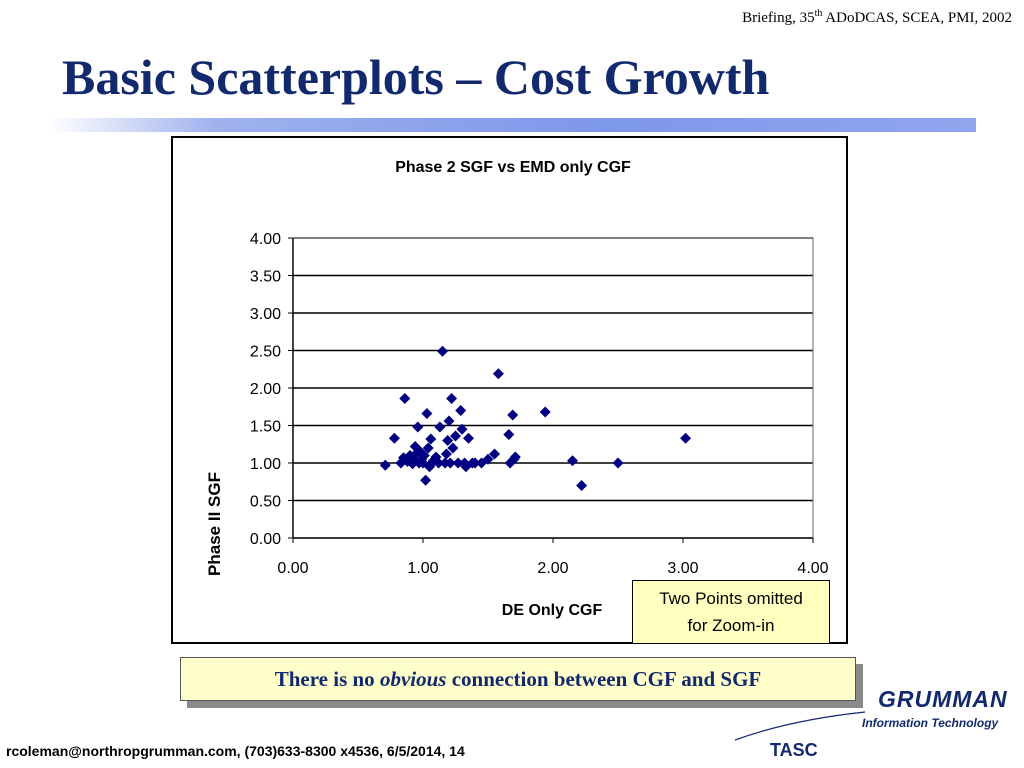  Describe the element at coordinates (778, 18) in the screenshot. I see `briefing-prefix: Briefing, 35` at that location.